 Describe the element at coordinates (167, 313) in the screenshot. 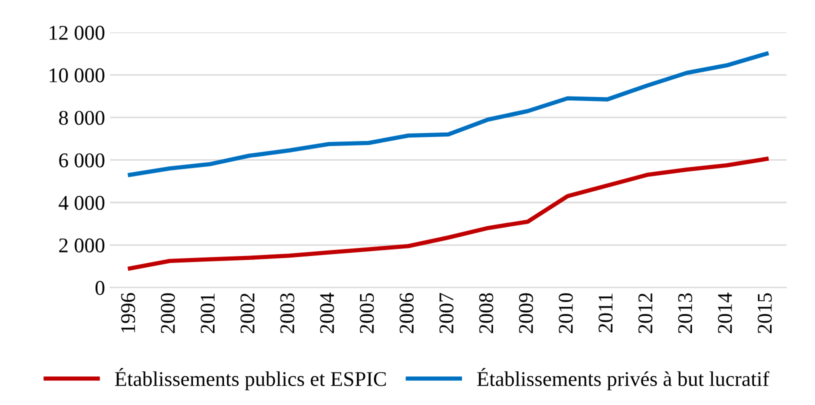

I see `x-tick-label: 2000` at that location.